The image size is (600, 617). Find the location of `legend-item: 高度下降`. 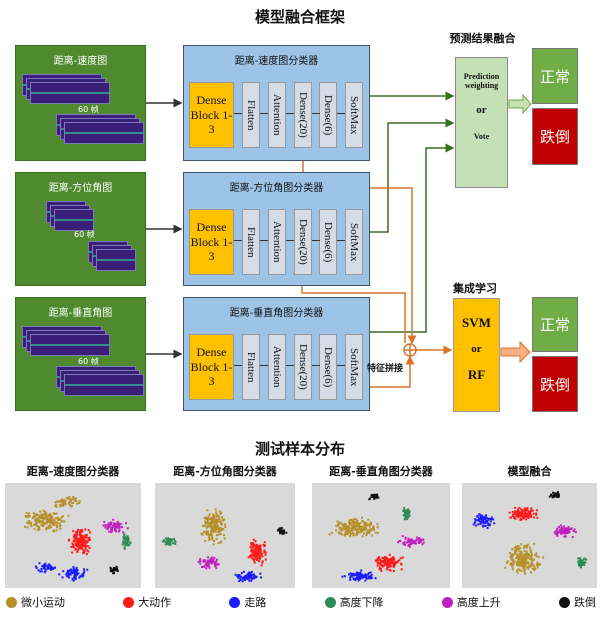

legend-item: 高度下降 is located at coordinates (354, 602).